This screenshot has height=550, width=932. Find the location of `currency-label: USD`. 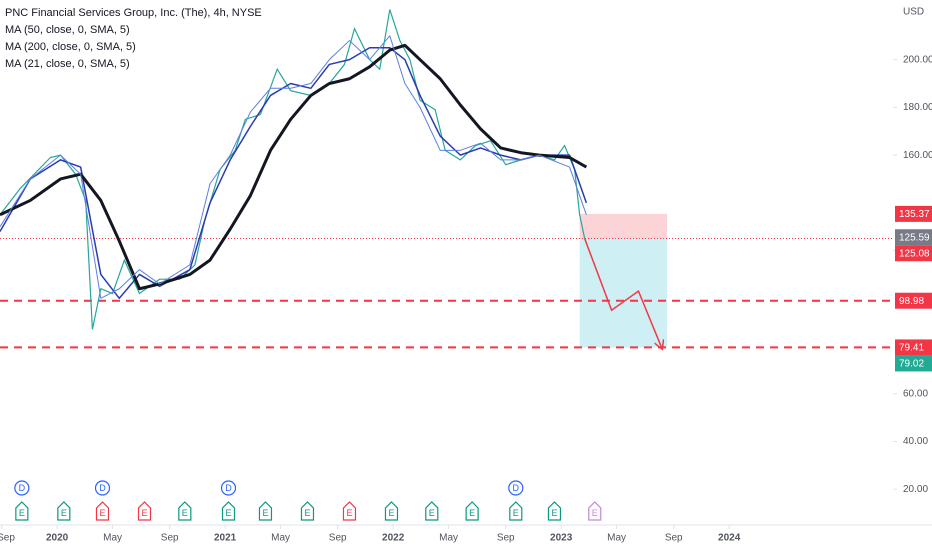

currency-label: USD is located at coordinates (913, 12).